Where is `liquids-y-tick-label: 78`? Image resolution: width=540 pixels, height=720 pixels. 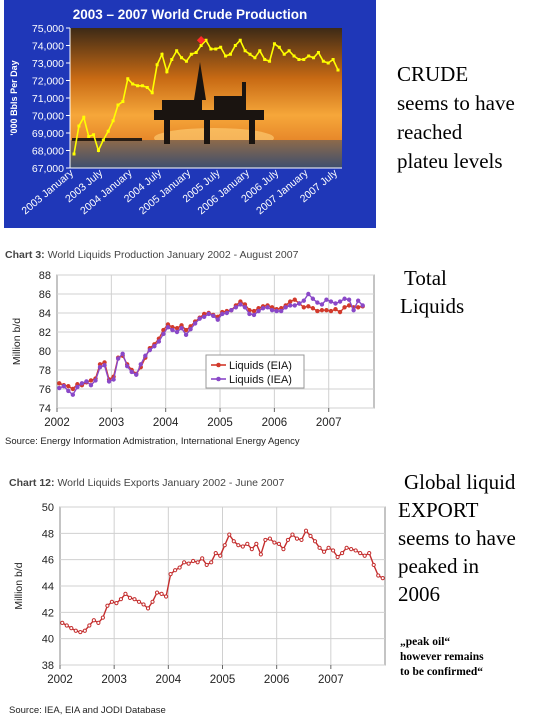 liquids-y-tick-label: 78 is located at coordinates (45, 371).